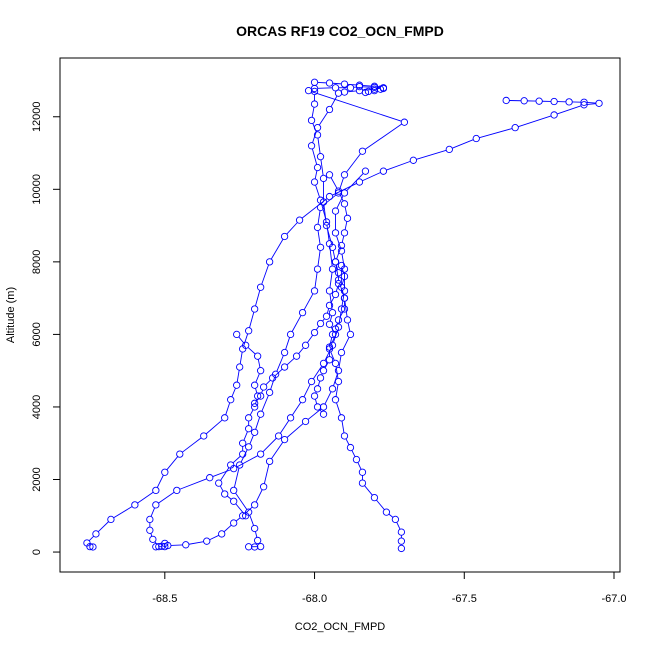  I want to click on y-tick-label: 8000, so click(37, 262).